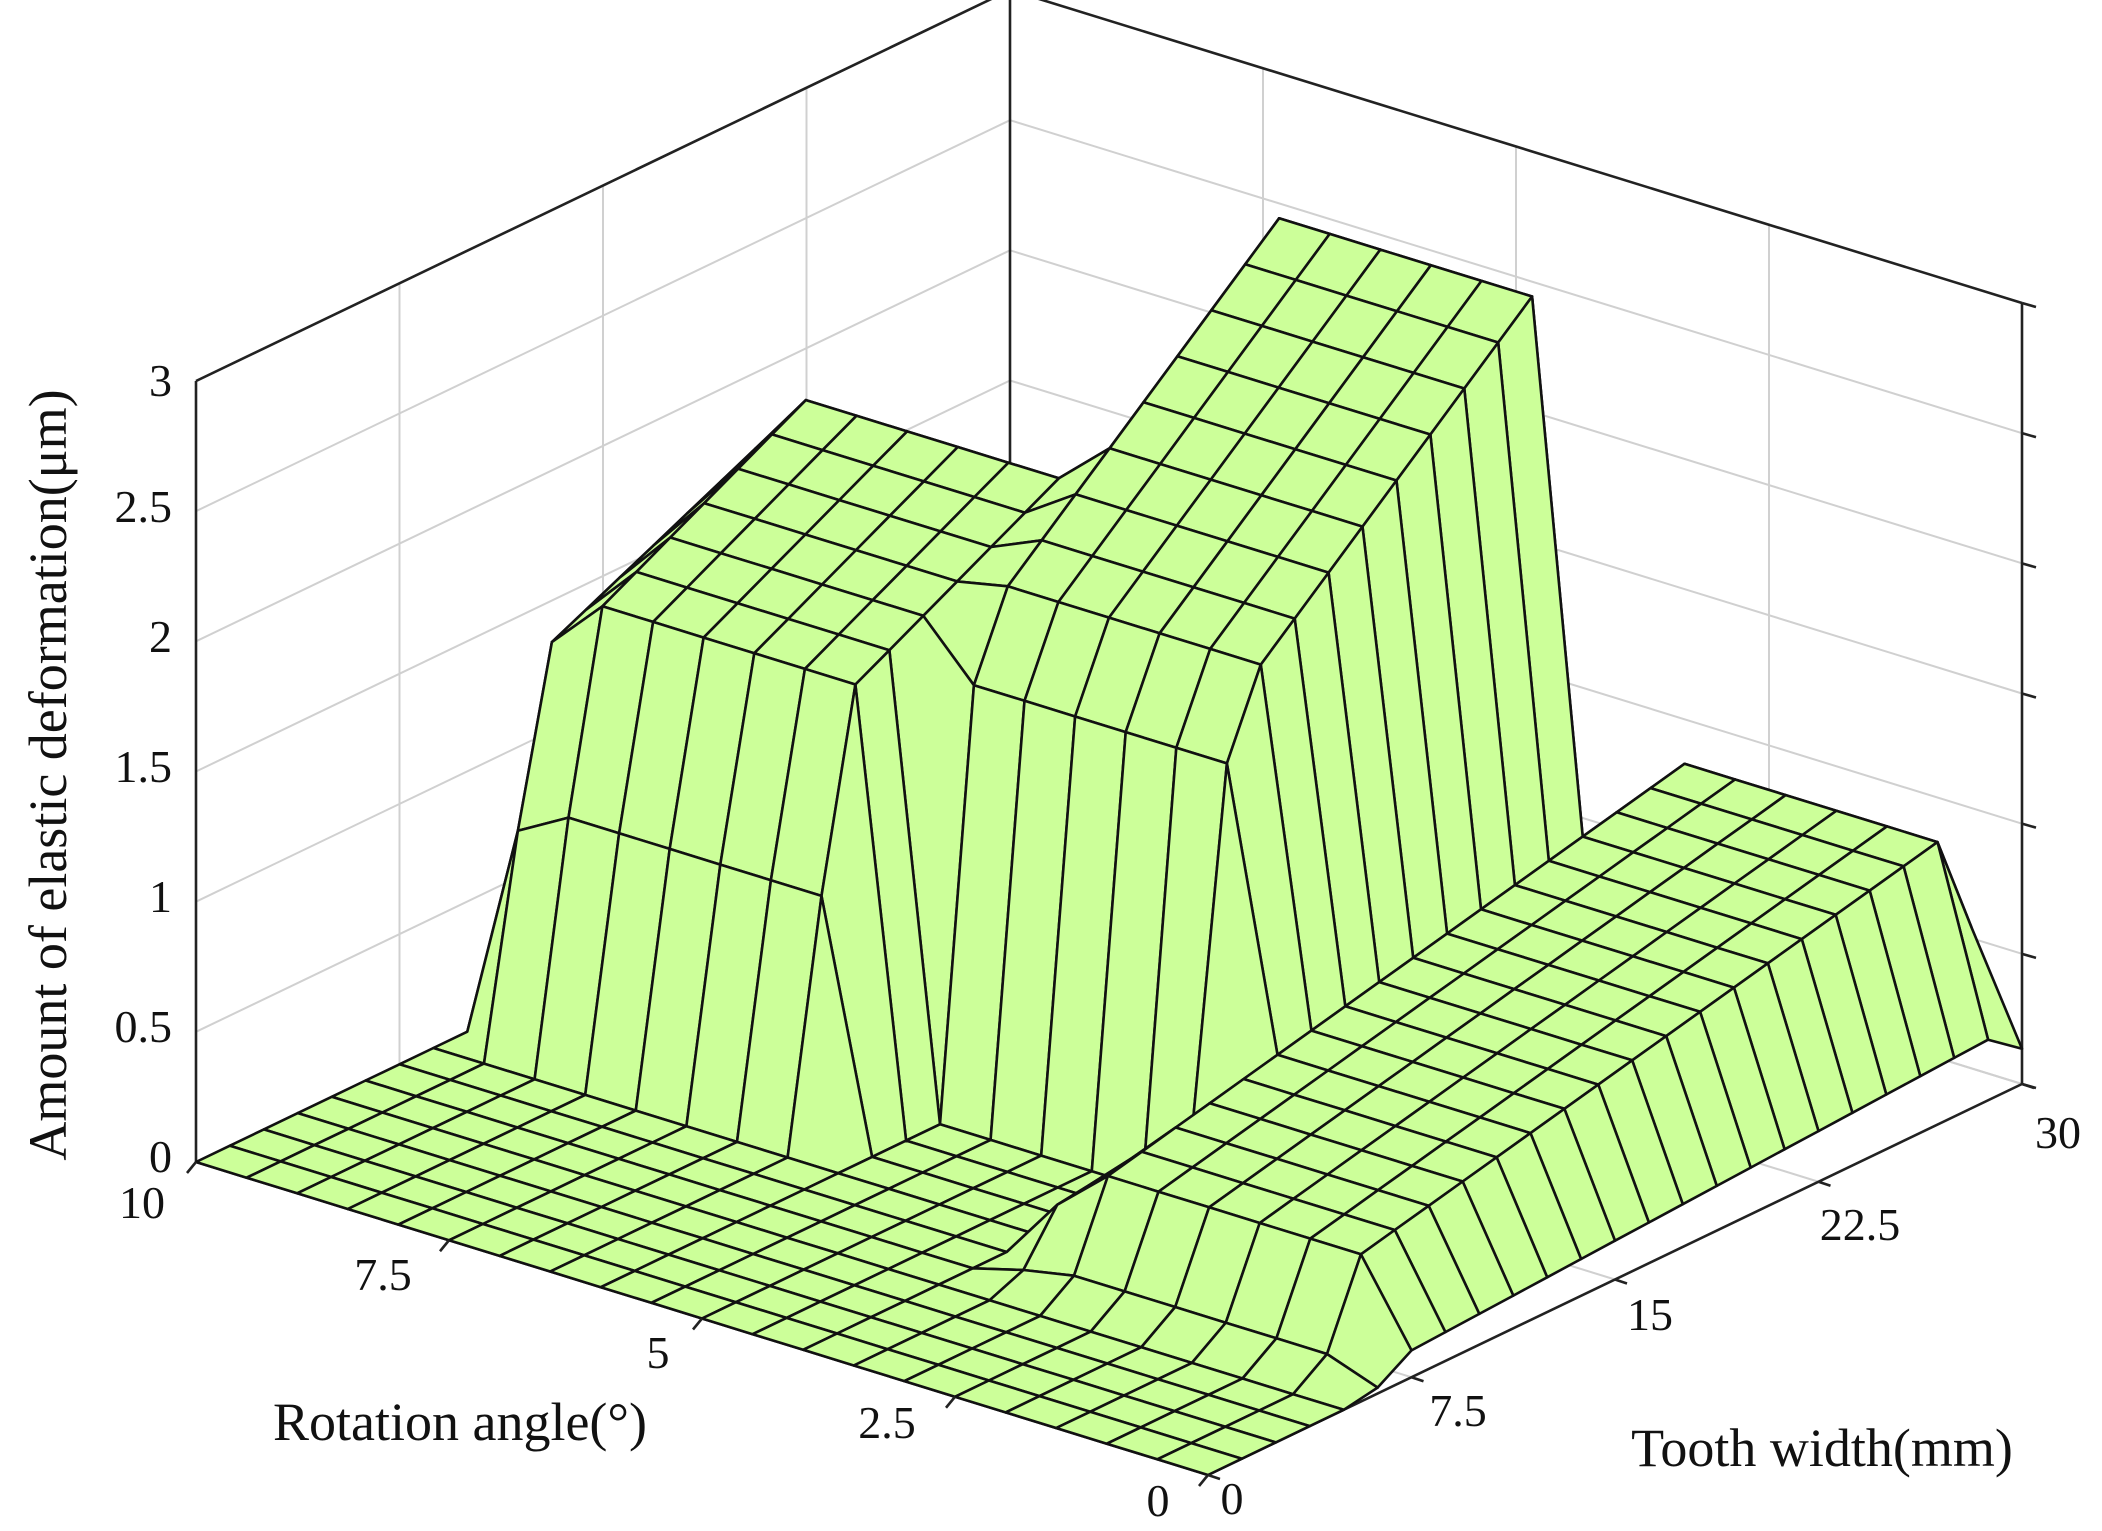 This screenshot has height=1531, width=2102. I want to click on z-tick-label: 0.5, so click(144, 1026).